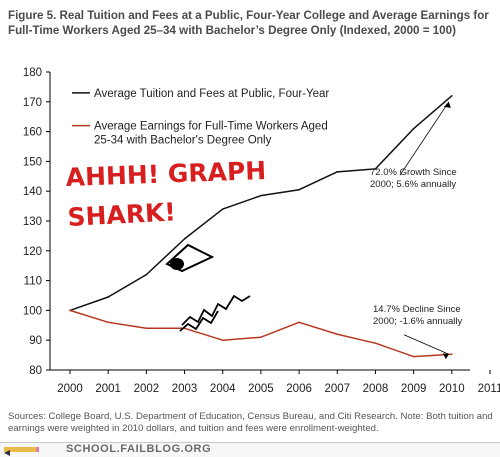  What do you see at coordinates (183, 141) in the screenshot?
I see `legend-label: 25-34 with Bachelor's Degree Only` at bounding box center [183, 141].